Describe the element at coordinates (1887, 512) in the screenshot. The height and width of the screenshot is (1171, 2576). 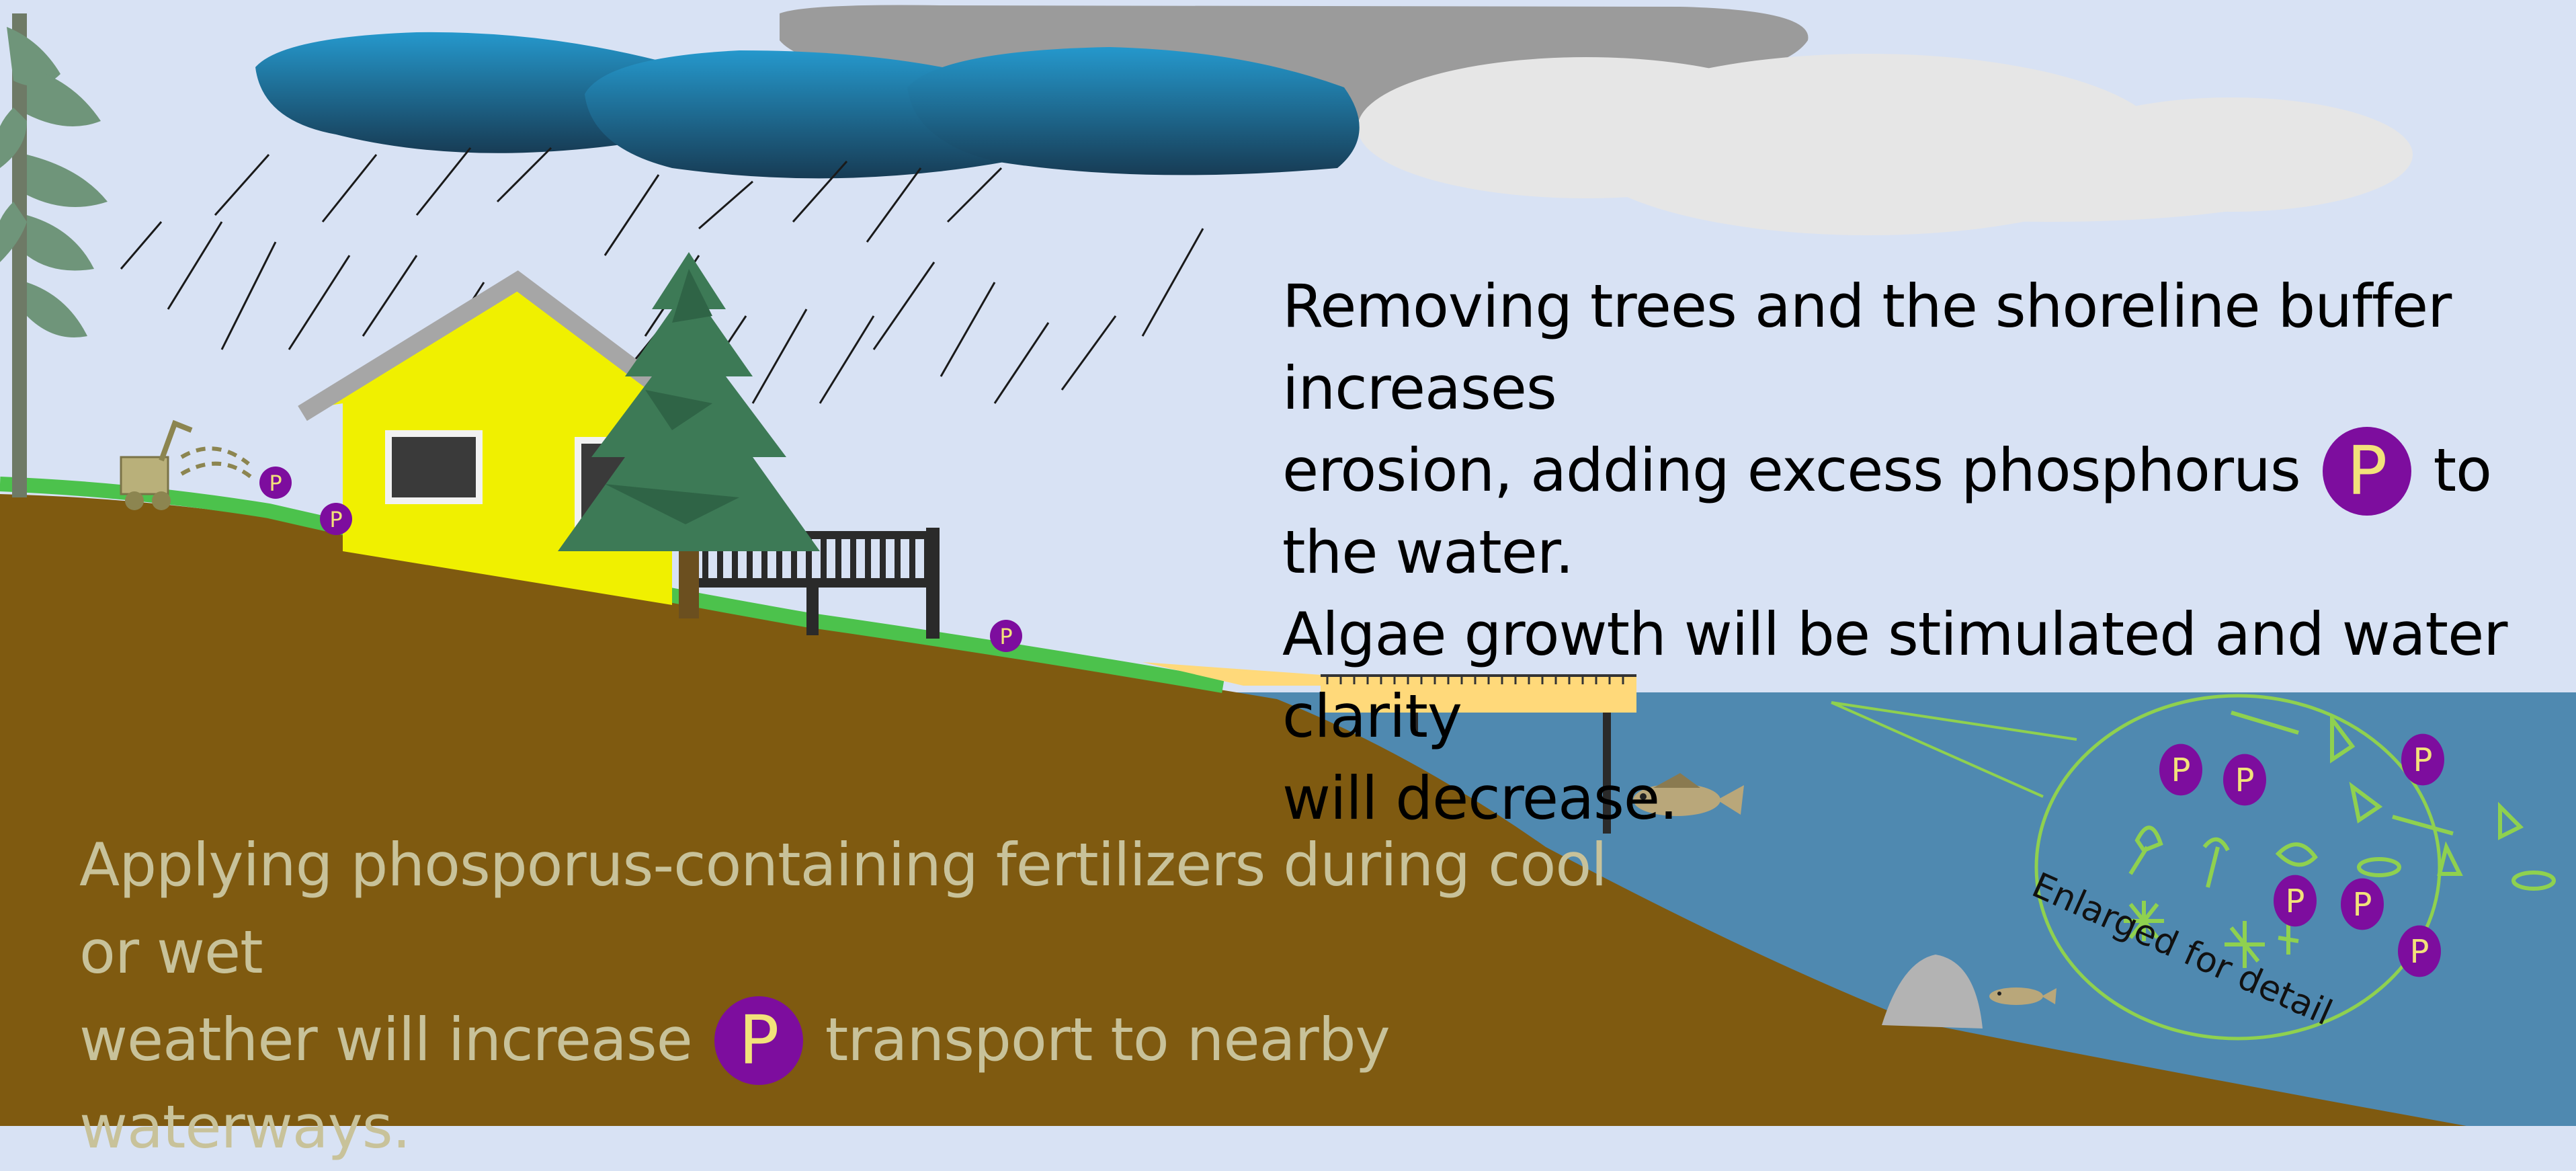
I see `erosion-caption-line2-end: to the water.` at that location.